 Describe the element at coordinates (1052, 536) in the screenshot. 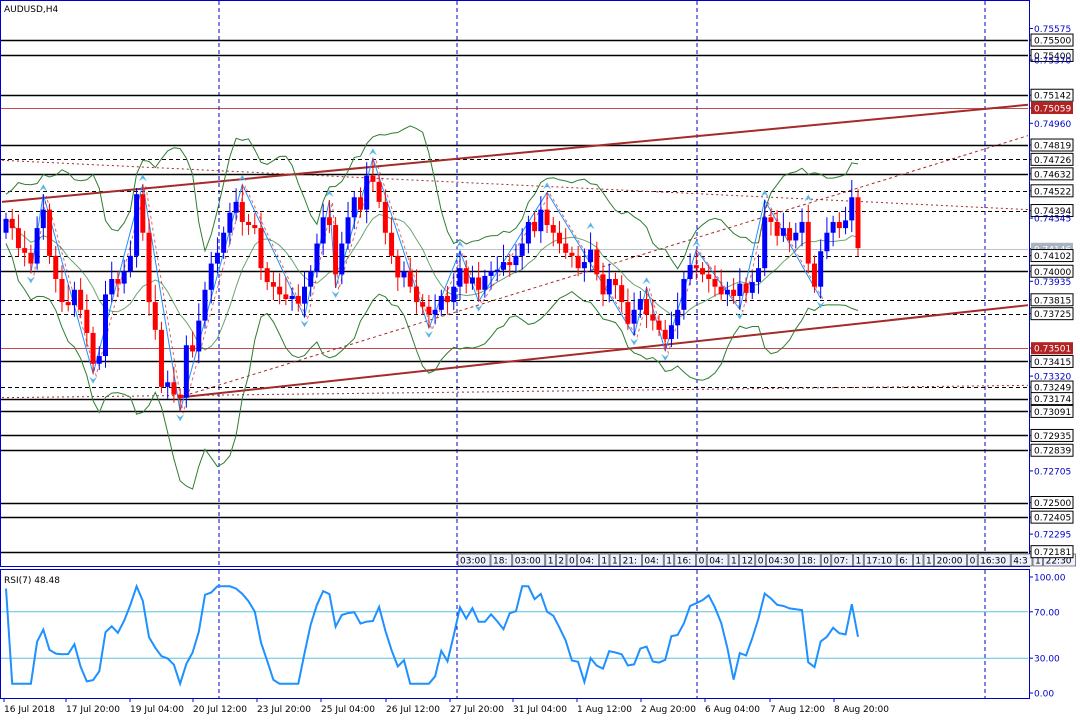

I see `price-label-30: 0.72295` at that location.